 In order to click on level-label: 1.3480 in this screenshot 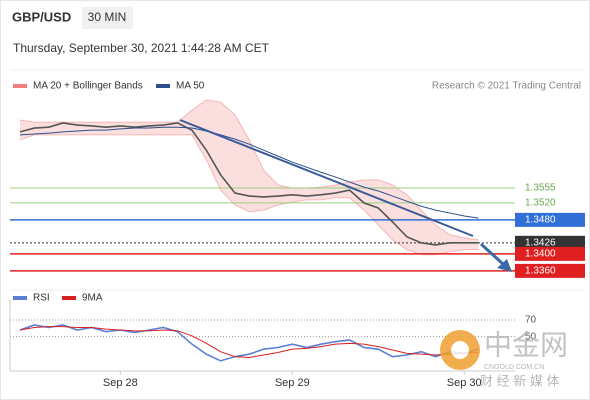, I will do `click(540, 220)`.